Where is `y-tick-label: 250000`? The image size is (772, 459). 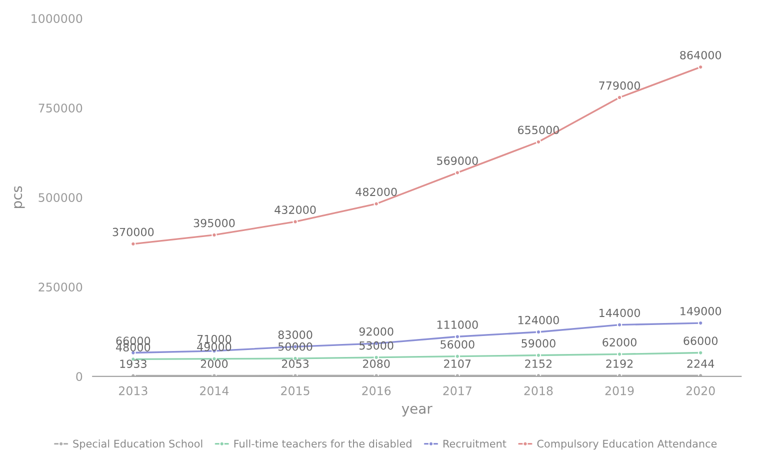
y-tick-label: 250000 is located at coordinates (60, 287).